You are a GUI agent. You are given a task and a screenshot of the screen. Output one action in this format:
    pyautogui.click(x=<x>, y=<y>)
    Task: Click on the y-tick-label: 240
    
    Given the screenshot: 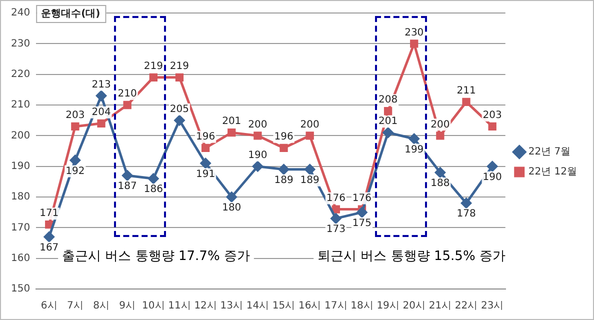 What is the action you would take?
    pyautogui.click(x=20, y=13)
    